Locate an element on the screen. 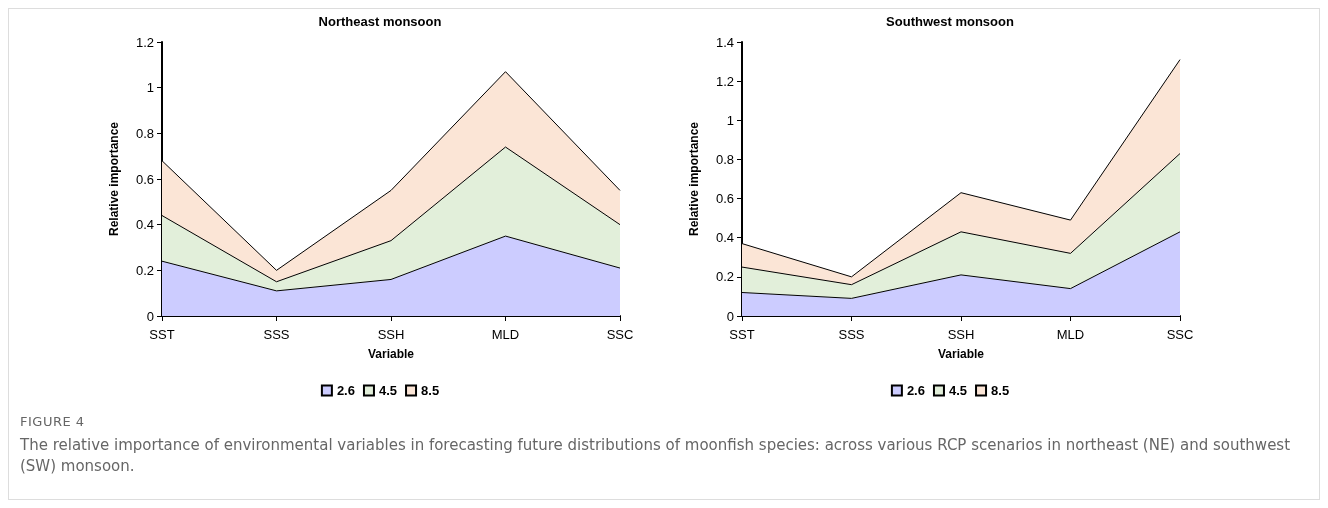 The image size is (1328, 508). chart-title: Southwest monsoon is located at coordinates (950, 21).